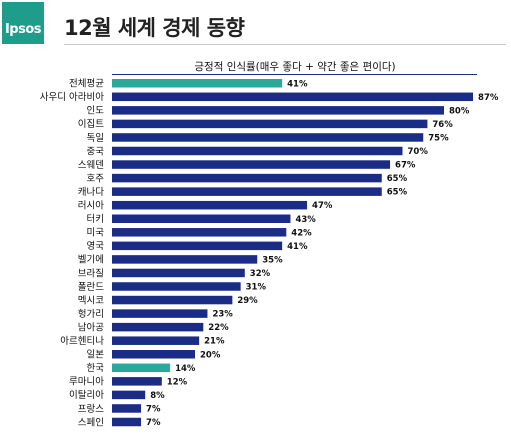 Image resolution: width=511 pixels, height=442 pixels. I want to click on category-label-cat-3: 이집트, so click(91, 124).